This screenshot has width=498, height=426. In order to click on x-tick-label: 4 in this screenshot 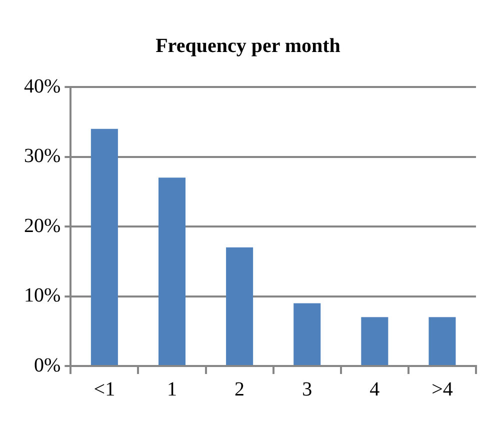, I will do `click(375, 389)`.